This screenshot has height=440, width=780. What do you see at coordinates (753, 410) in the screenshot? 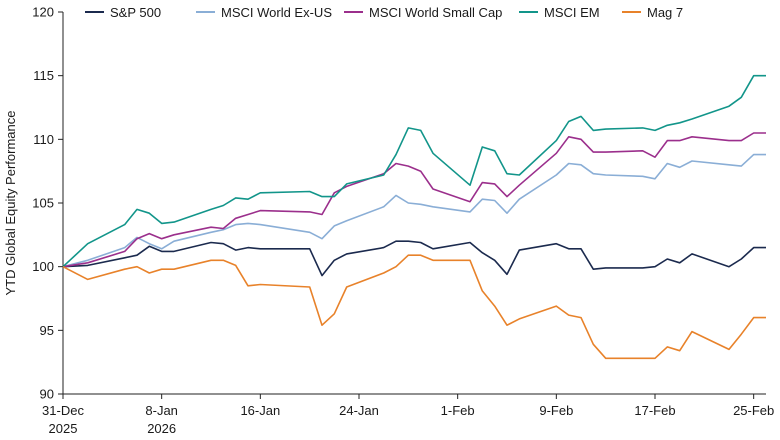
I see `x-tick-label: 25-Feb` at bounding box center [753, 410].